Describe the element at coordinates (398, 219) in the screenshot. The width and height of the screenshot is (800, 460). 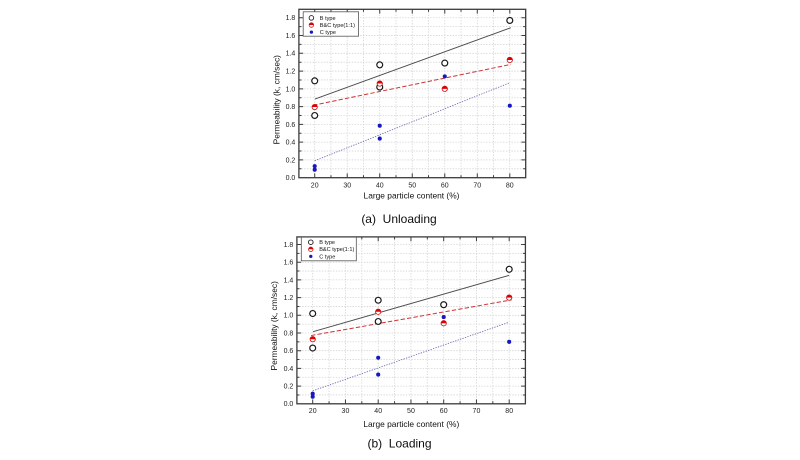
I see `svg-text: (a) Unloading` at that location.